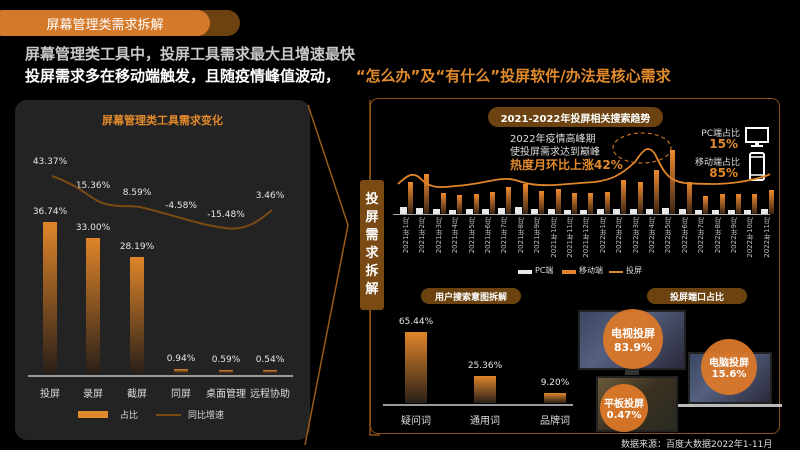  Describe the element at coordinates (406, 235) in the screenshot. I see `month-label: 2021年1月` at that location.